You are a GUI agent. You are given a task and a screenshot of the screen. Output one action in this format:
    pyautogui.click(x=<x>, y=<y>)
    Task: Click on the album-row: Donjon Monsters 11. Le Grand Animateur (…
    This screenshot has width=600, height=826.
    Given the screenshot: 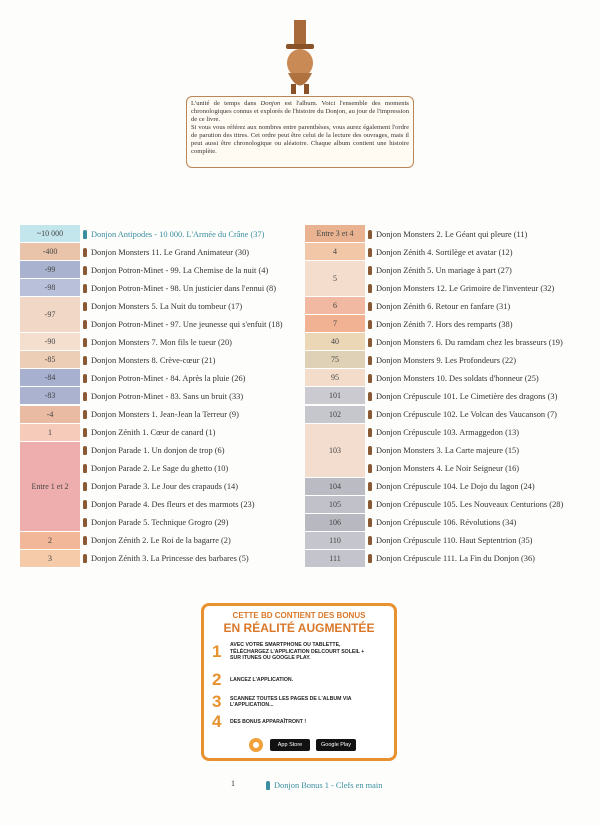 What is the action you would take?
    pyautogui.click(x=166, y=252)
    